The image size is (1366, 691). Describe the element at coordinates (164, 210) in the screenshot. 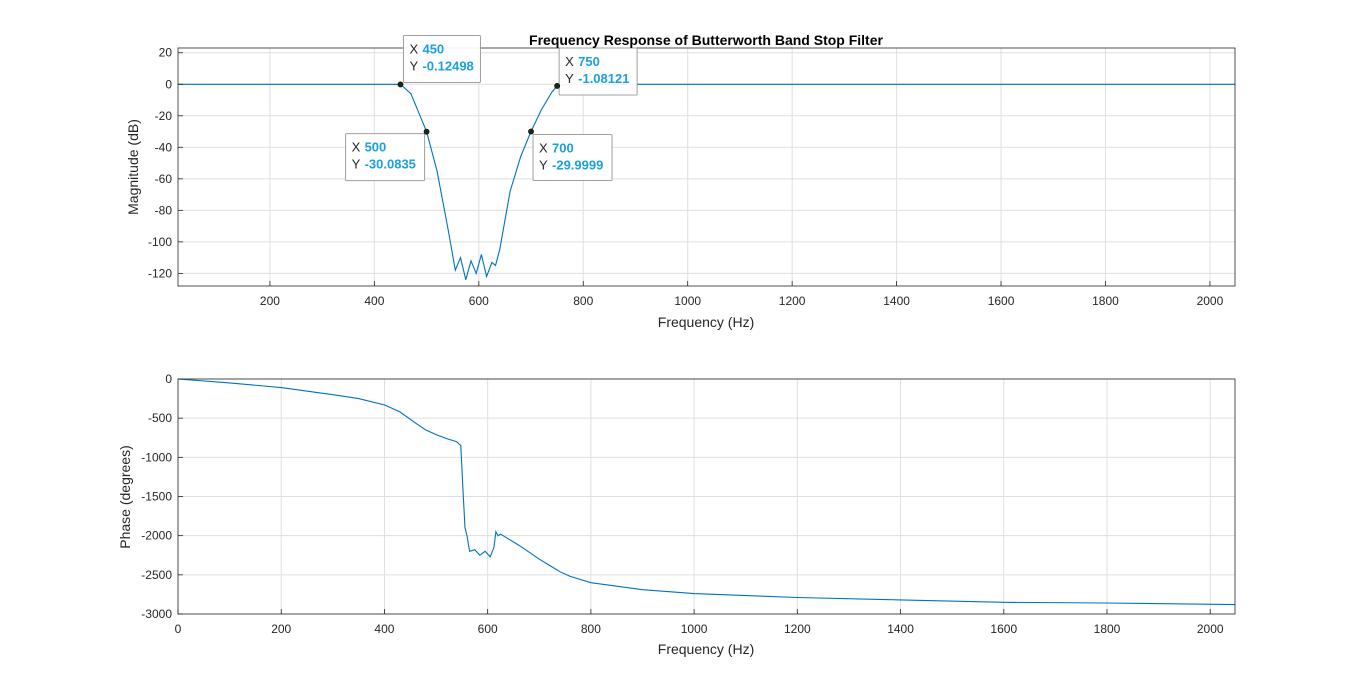

I see `y-tick-label: -80` at that location.